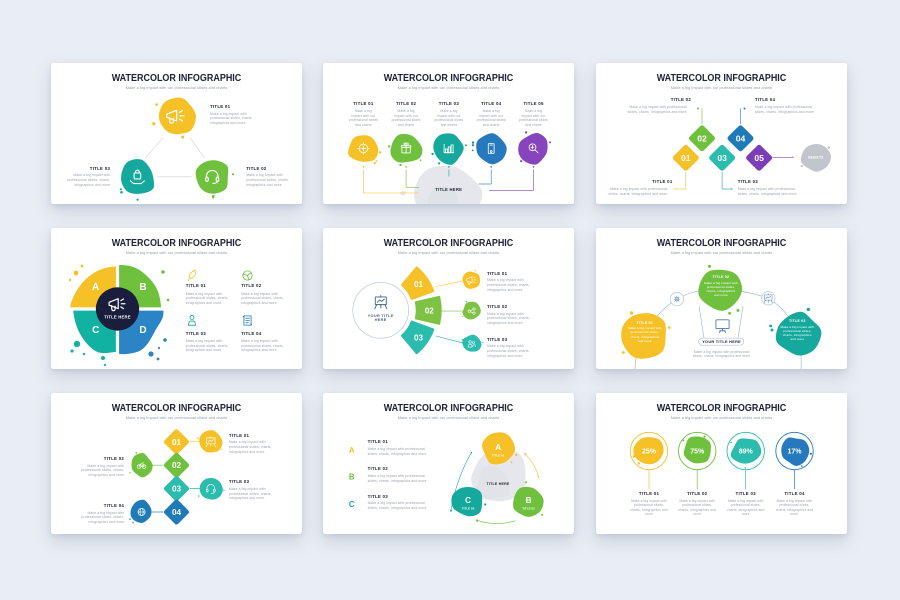 The image size is (900, 600). I want to click on svg-text: TITLE 02, so click(528, 508).